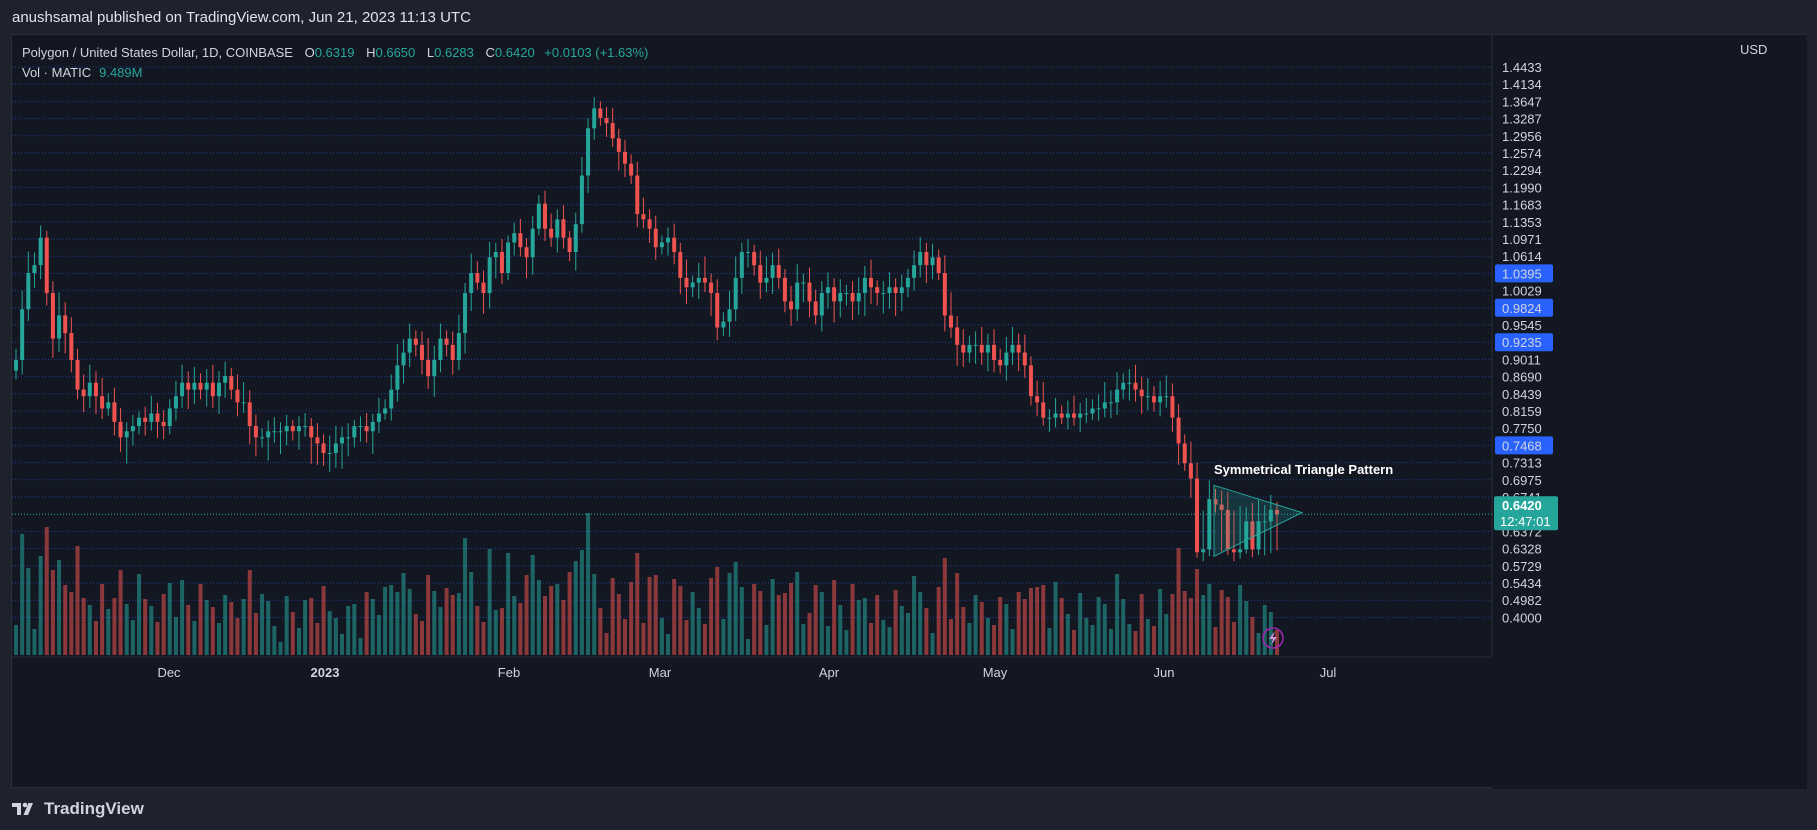  What do you see at coordinates (1258, 521) in the screenshot?
I see `triangle-pattern` at bounding box center [1258, 521].